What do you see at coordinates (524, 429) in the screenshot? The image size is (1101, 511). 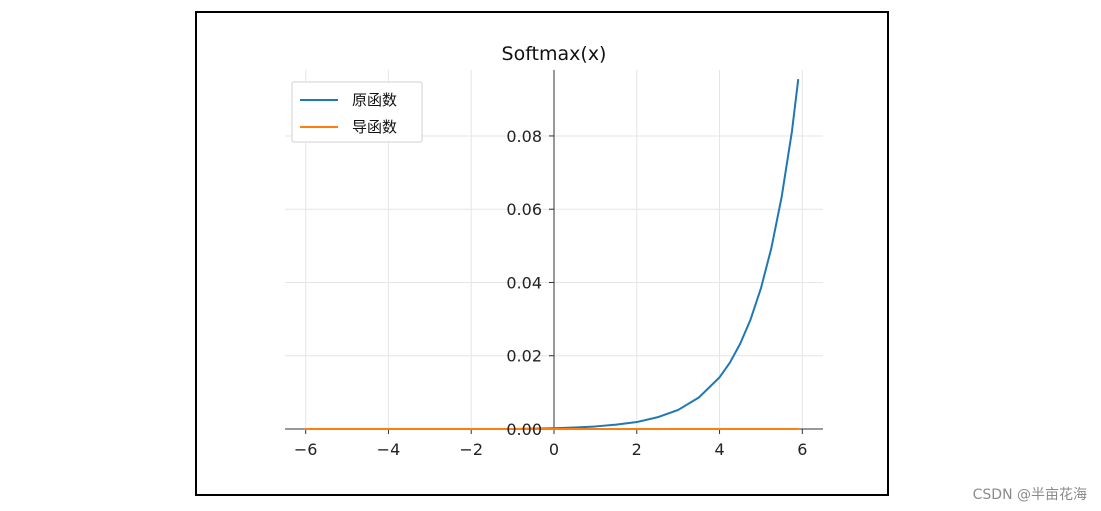 I see `y-tick-label: 0.00` at bounding box center [524, 429].